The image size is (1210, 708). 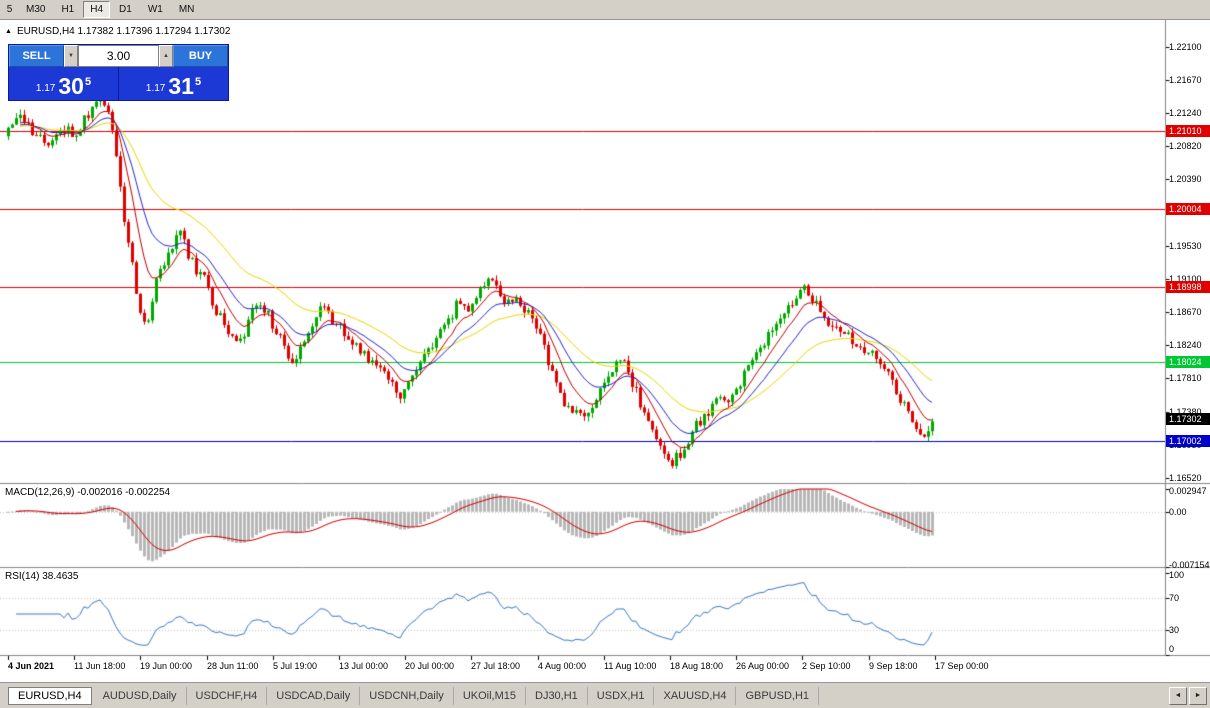 I want to click on rsi-indicator-label: RSI(14) 38.4635, so click(x=42, y=576).